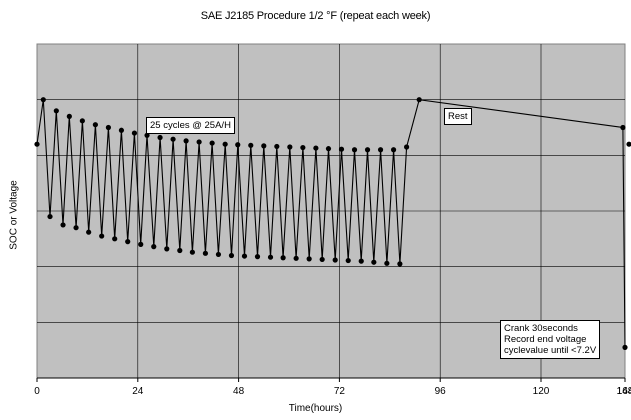  What do you see at coordinates (340, 391) in the screenshot?
I see `x-tick-label: 72` at bounding box center [340, 391].